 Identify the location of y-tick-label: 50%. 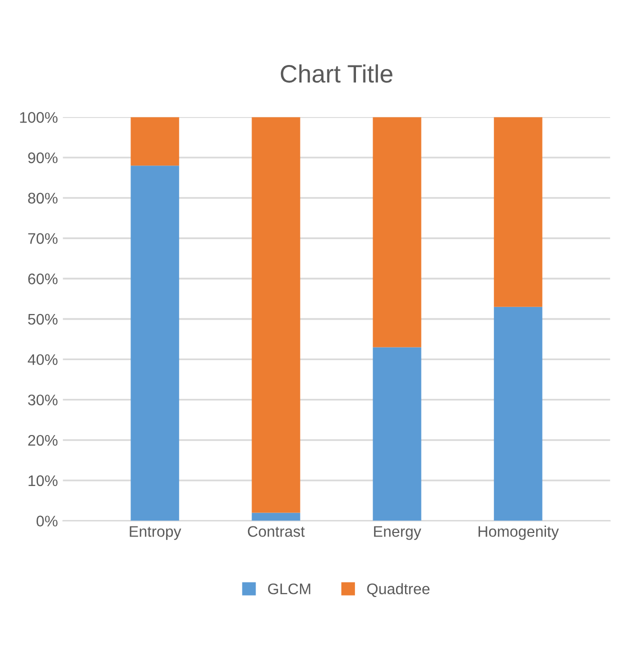
(43, 319).